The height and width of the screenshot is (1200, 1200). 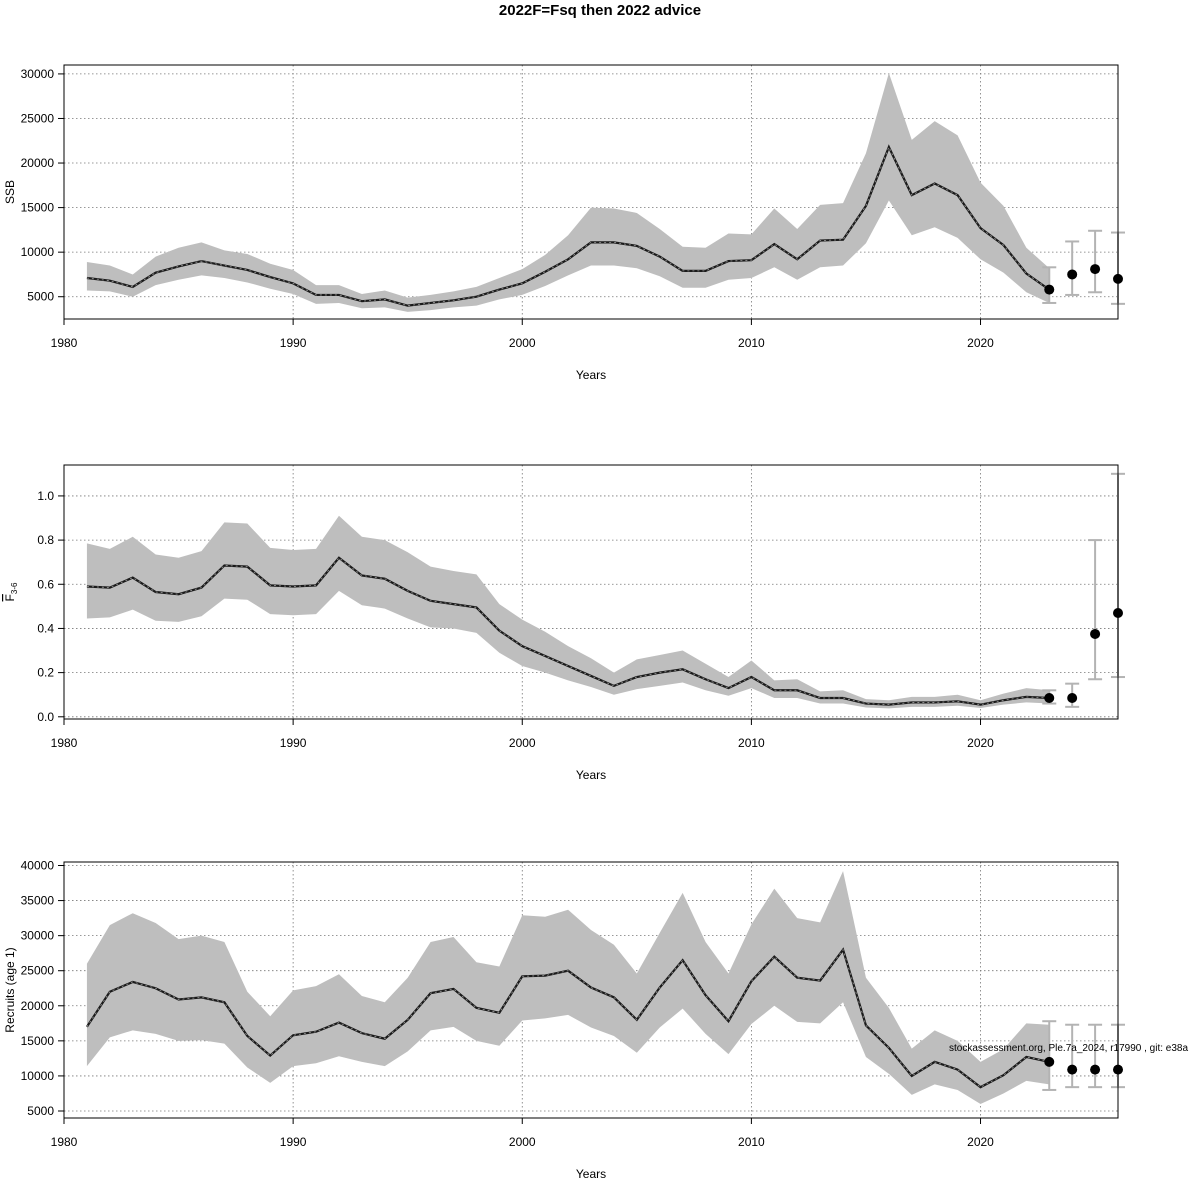 I want to click on y-tick-label: 0.4, so click(x=45, y=628).